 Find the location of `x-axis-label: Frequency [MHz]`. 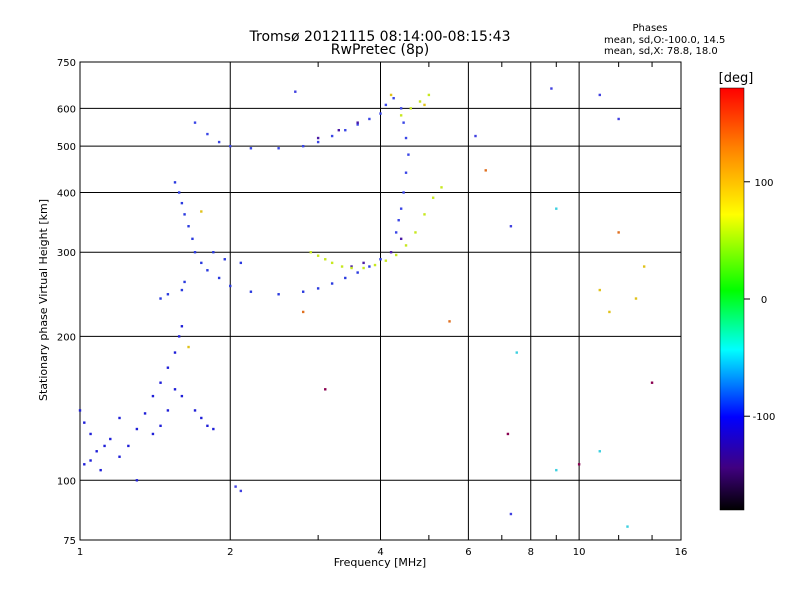

x-axis-label: Frequency [MHz] is located at coordinates (380, 562).